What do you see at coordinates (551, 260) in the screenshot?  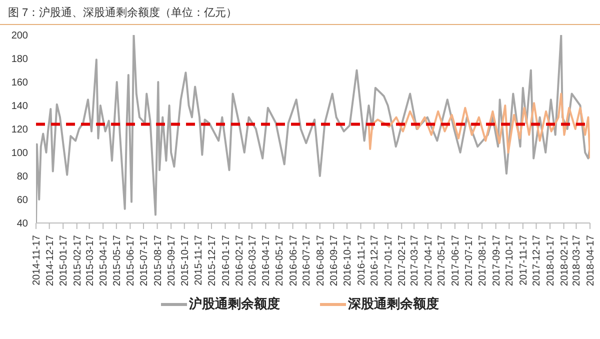 I see `x-tick-label: 2018-01-17` at bounding box center [551, 260].